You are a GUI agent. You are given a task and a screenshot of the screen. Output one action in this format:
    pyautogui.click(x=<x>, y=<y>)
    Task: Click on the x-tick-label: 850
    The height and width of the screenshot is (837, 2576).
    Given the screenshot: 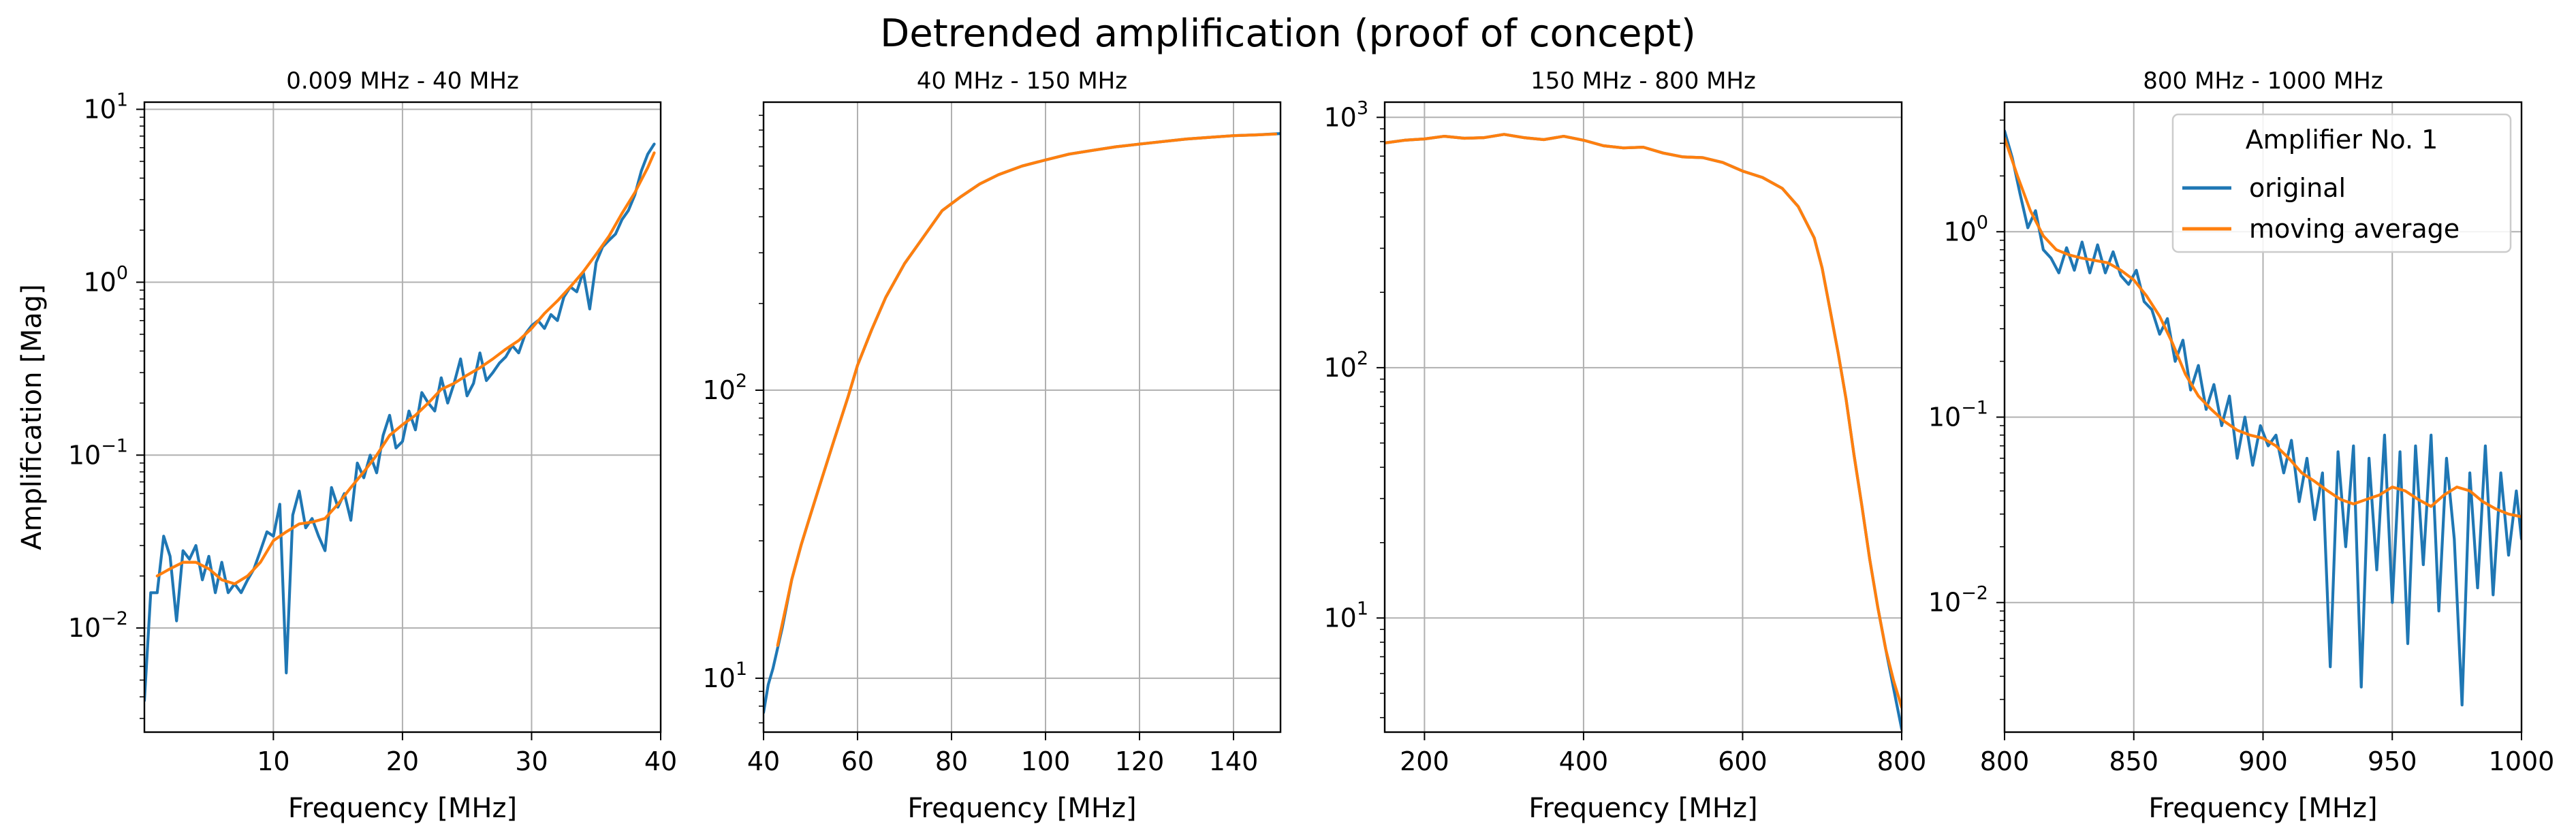 What is the action you would take?
    pyautogui.click(x=2133, y=761)
    